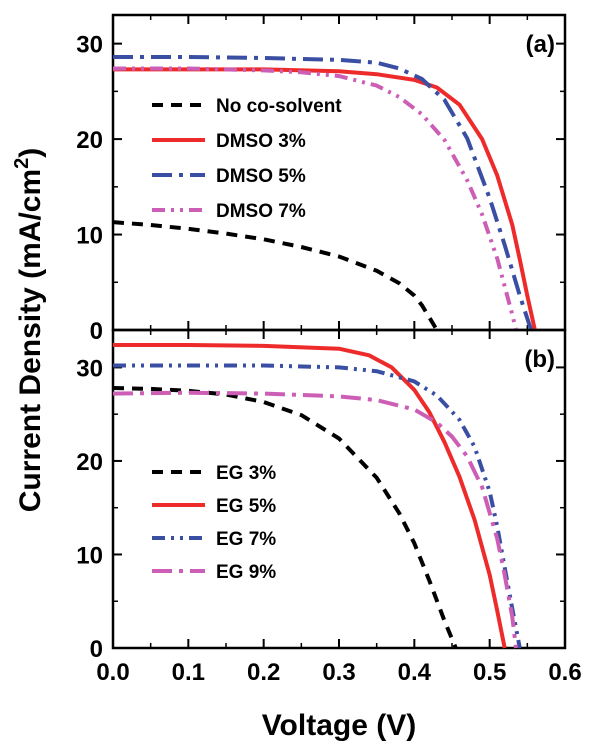  What do you see at coordinates (30, 340) in the screenshot?
I see `y-axis-title-main: Current Density (mA/cm` at bounding box center [30, 340].